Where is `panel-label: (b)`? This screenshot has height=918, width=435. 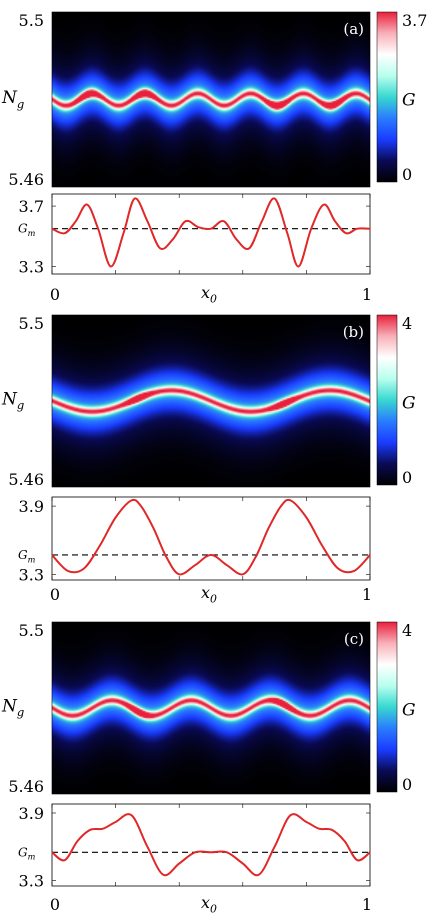
panel-label: (b) is located at coordinates (353, 332).